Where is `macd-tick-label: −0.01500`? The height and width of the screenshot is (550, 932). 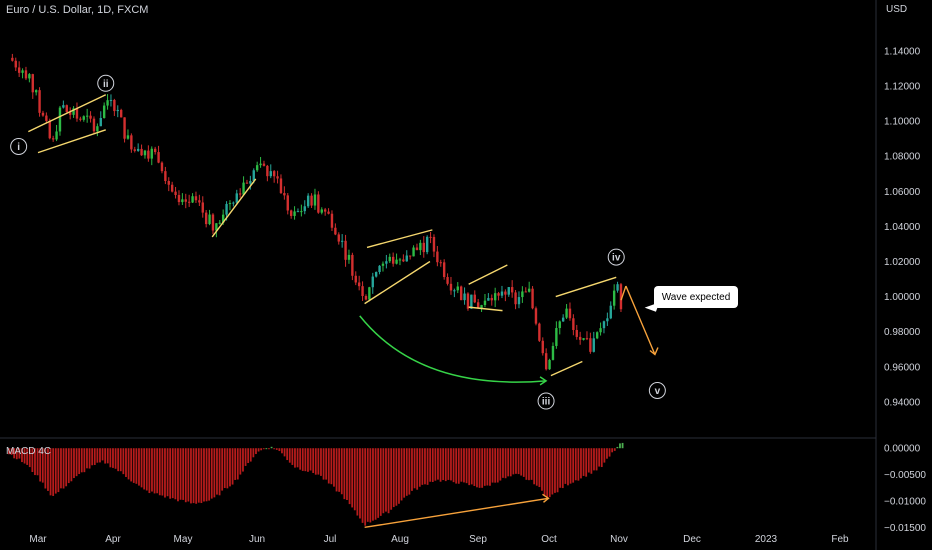
macd-tick-label: −0.01500 is located at coordinates (905, 528).